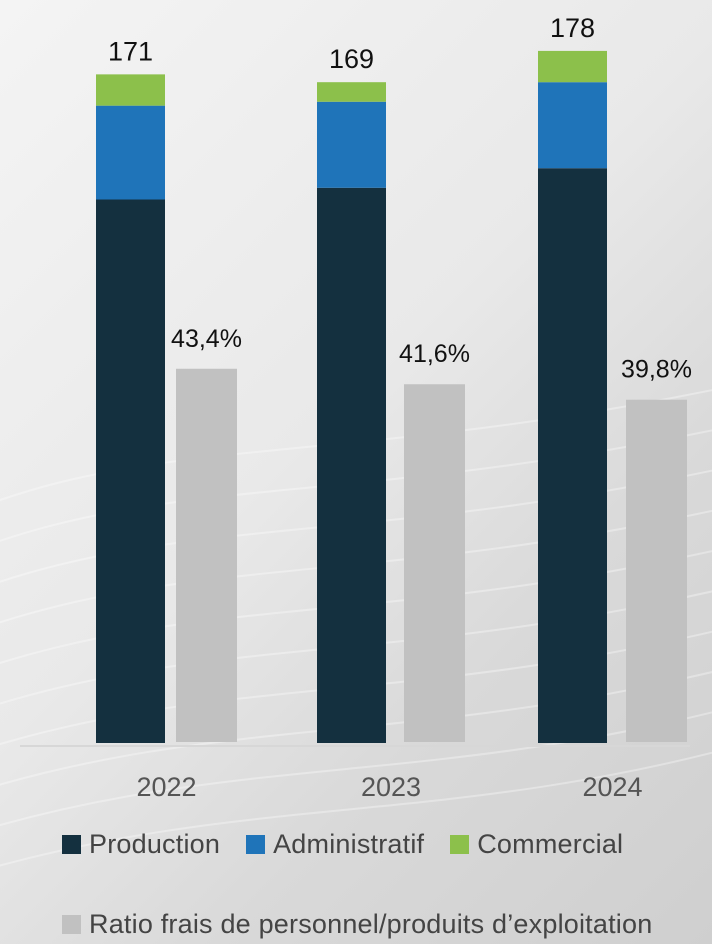  Describe the element at coordinates (656, 570) in the screenshot. I see `bar-ratio-2024` at that location.